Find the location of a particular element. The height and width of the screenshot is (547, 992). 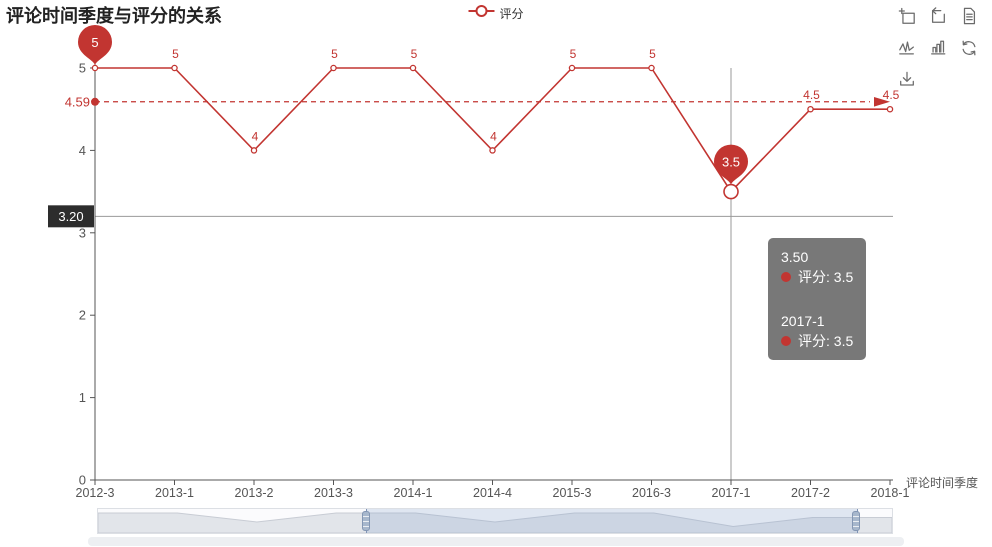

x-axis-name: 评论时间季度 is located at coordinates (942, 483).